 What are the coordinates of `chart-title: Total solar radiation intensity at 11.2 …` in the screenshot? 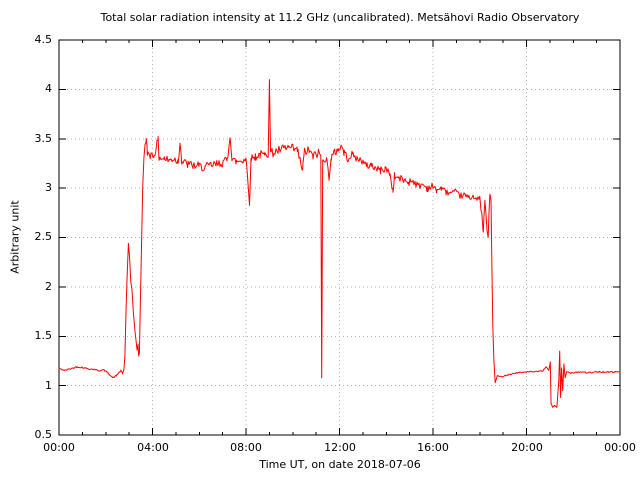 It's located at (340, 17).